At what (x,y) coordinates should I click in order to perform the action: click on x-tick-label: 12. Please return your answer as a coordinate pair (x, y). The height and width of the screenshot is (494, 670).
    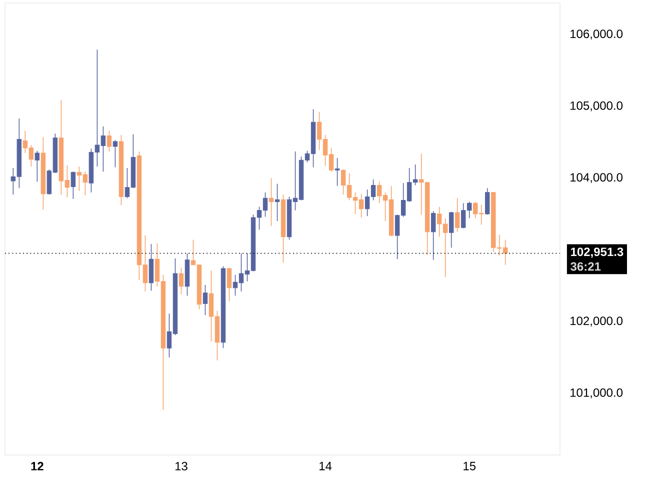
    Looking at the image, I should click on (37, 466).